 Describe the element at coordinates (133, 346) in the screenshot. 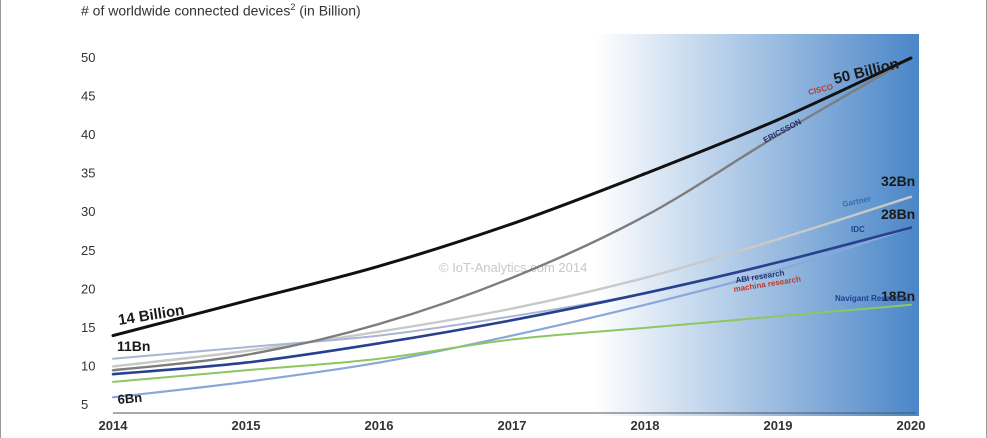

I see `start-label-idc: 11Bn` at that location.